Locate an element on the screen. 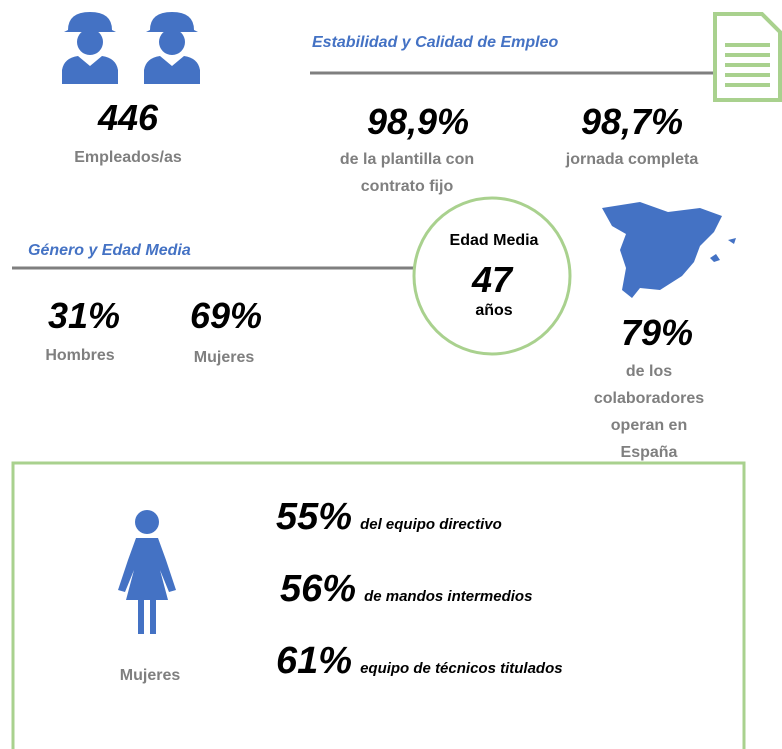 The height and width of the screenshot is (749, 782). stat-label: de mandos intermedios is located at coordinates (448, 596).